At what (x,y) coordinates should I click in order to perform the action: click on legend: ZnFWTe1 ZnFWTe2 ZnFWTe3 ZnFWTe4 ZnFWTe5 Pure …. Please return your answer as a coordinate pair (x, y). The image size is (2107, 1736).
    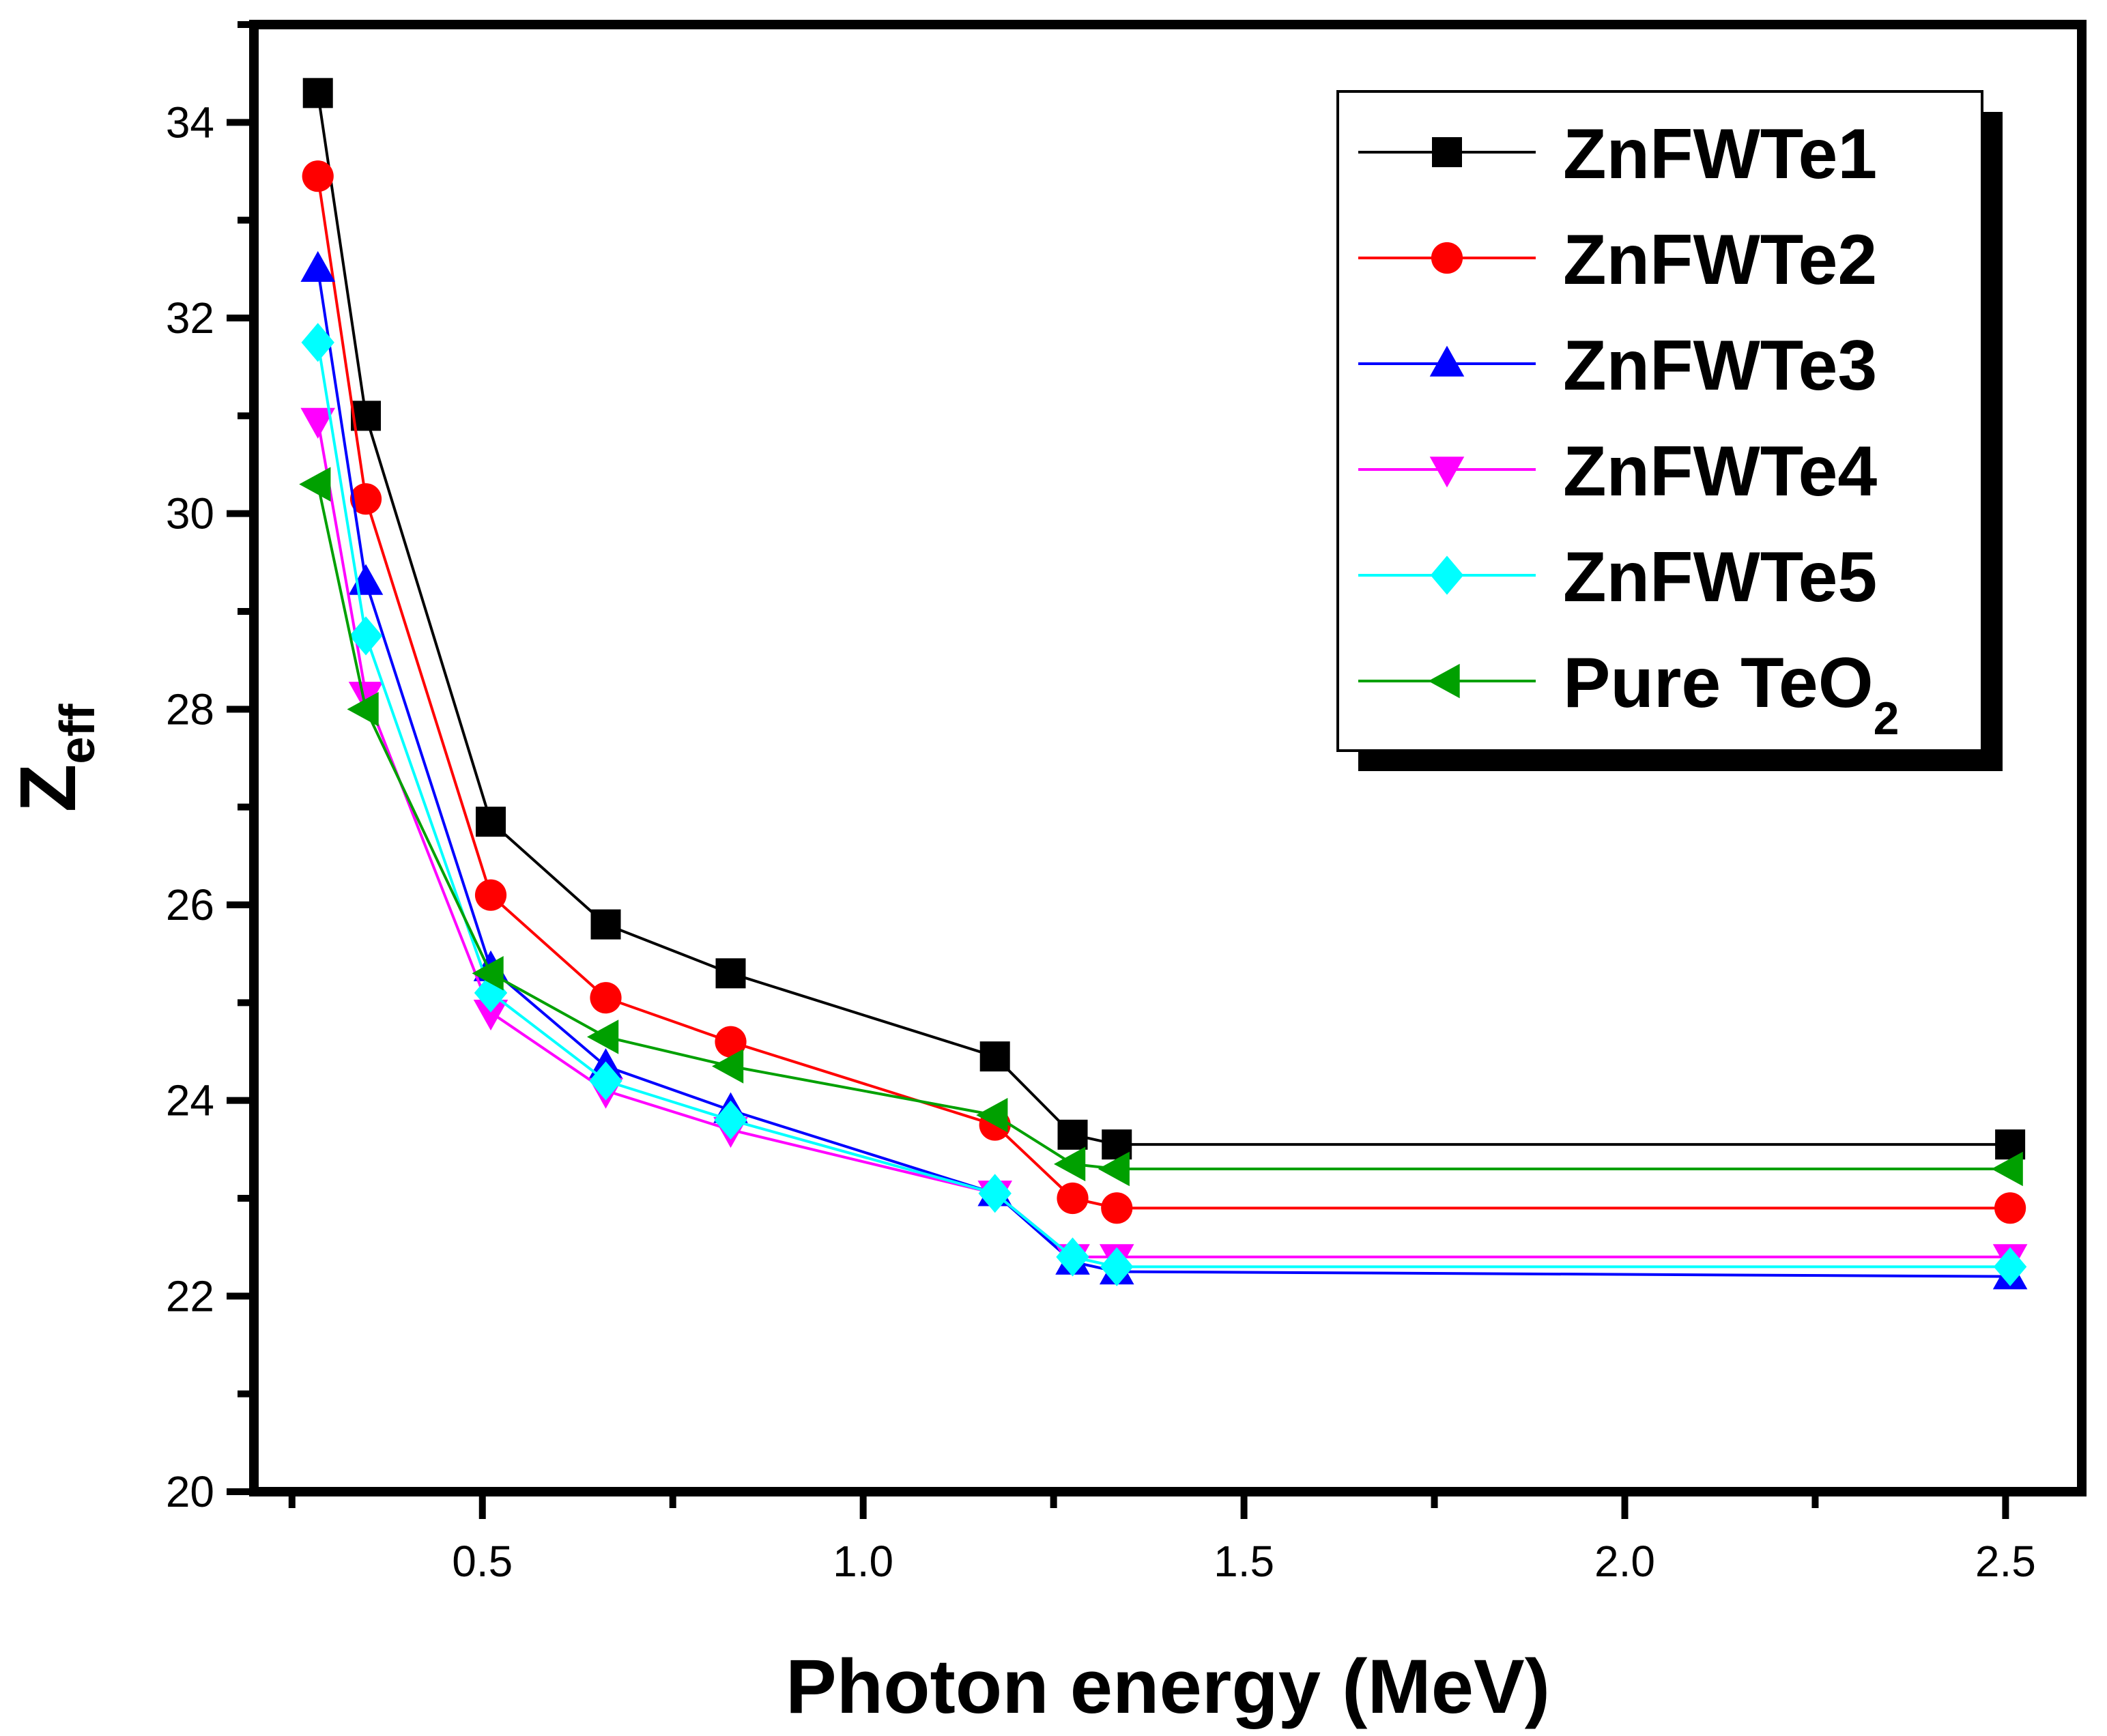
    Looking at the image, I should click on (1669, 430).